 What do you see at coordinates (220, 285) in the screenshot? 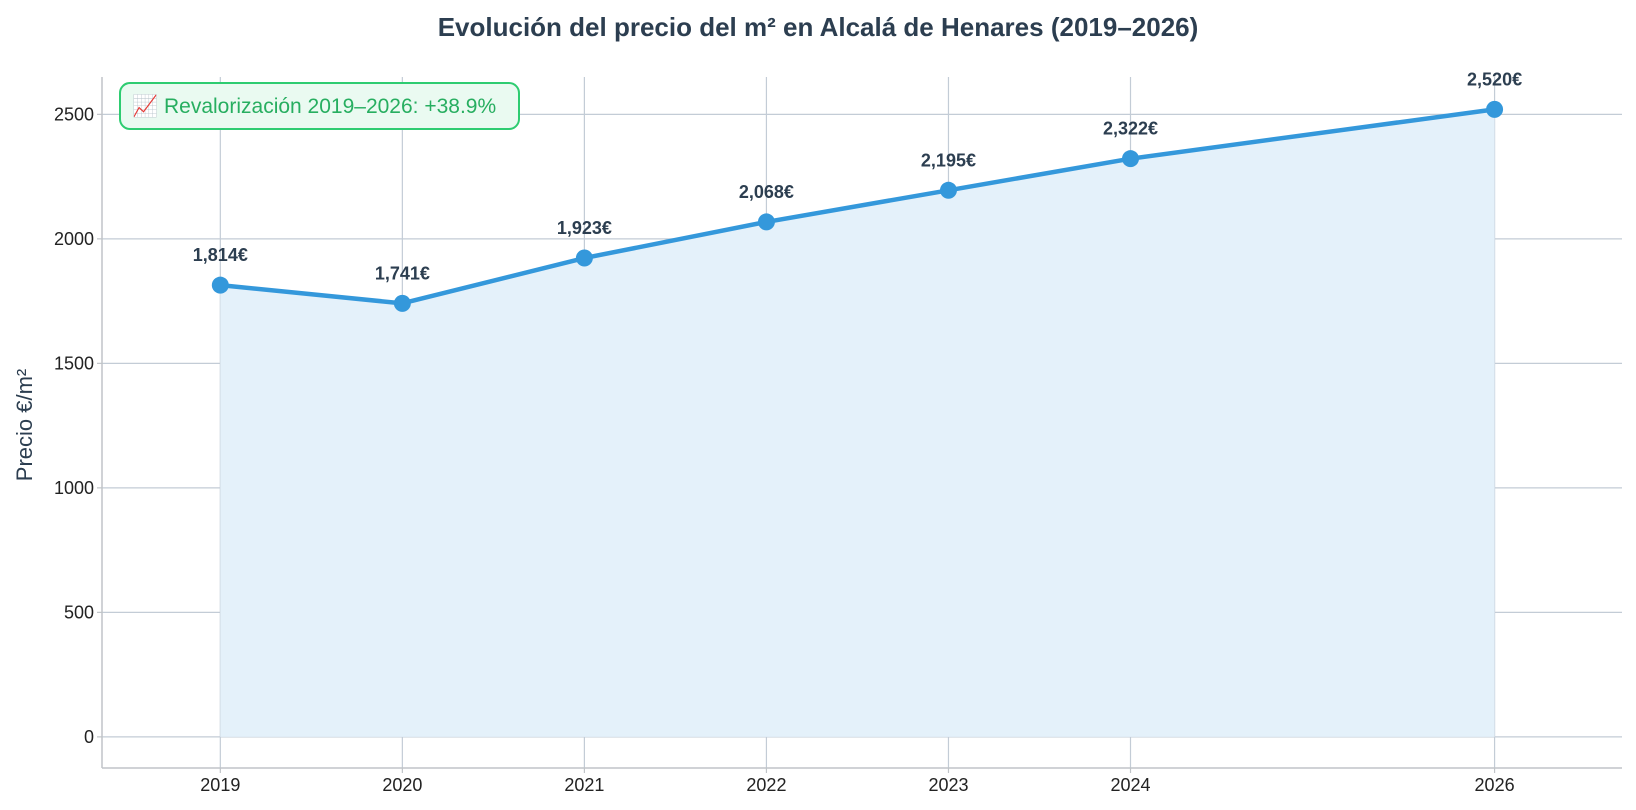
I see `data-point-2019` at bounding box center [220, 285].